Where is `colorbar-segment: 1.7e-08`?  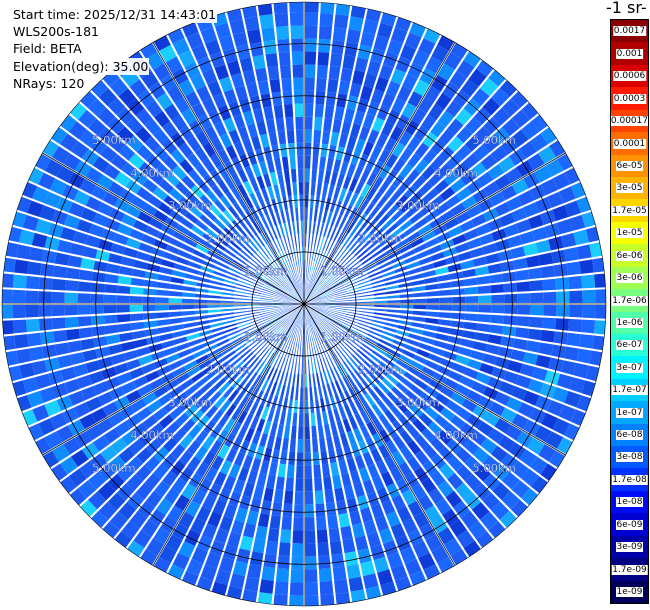 colorbar-segment: 1.7e-08 is located at coordinates (629, 480).